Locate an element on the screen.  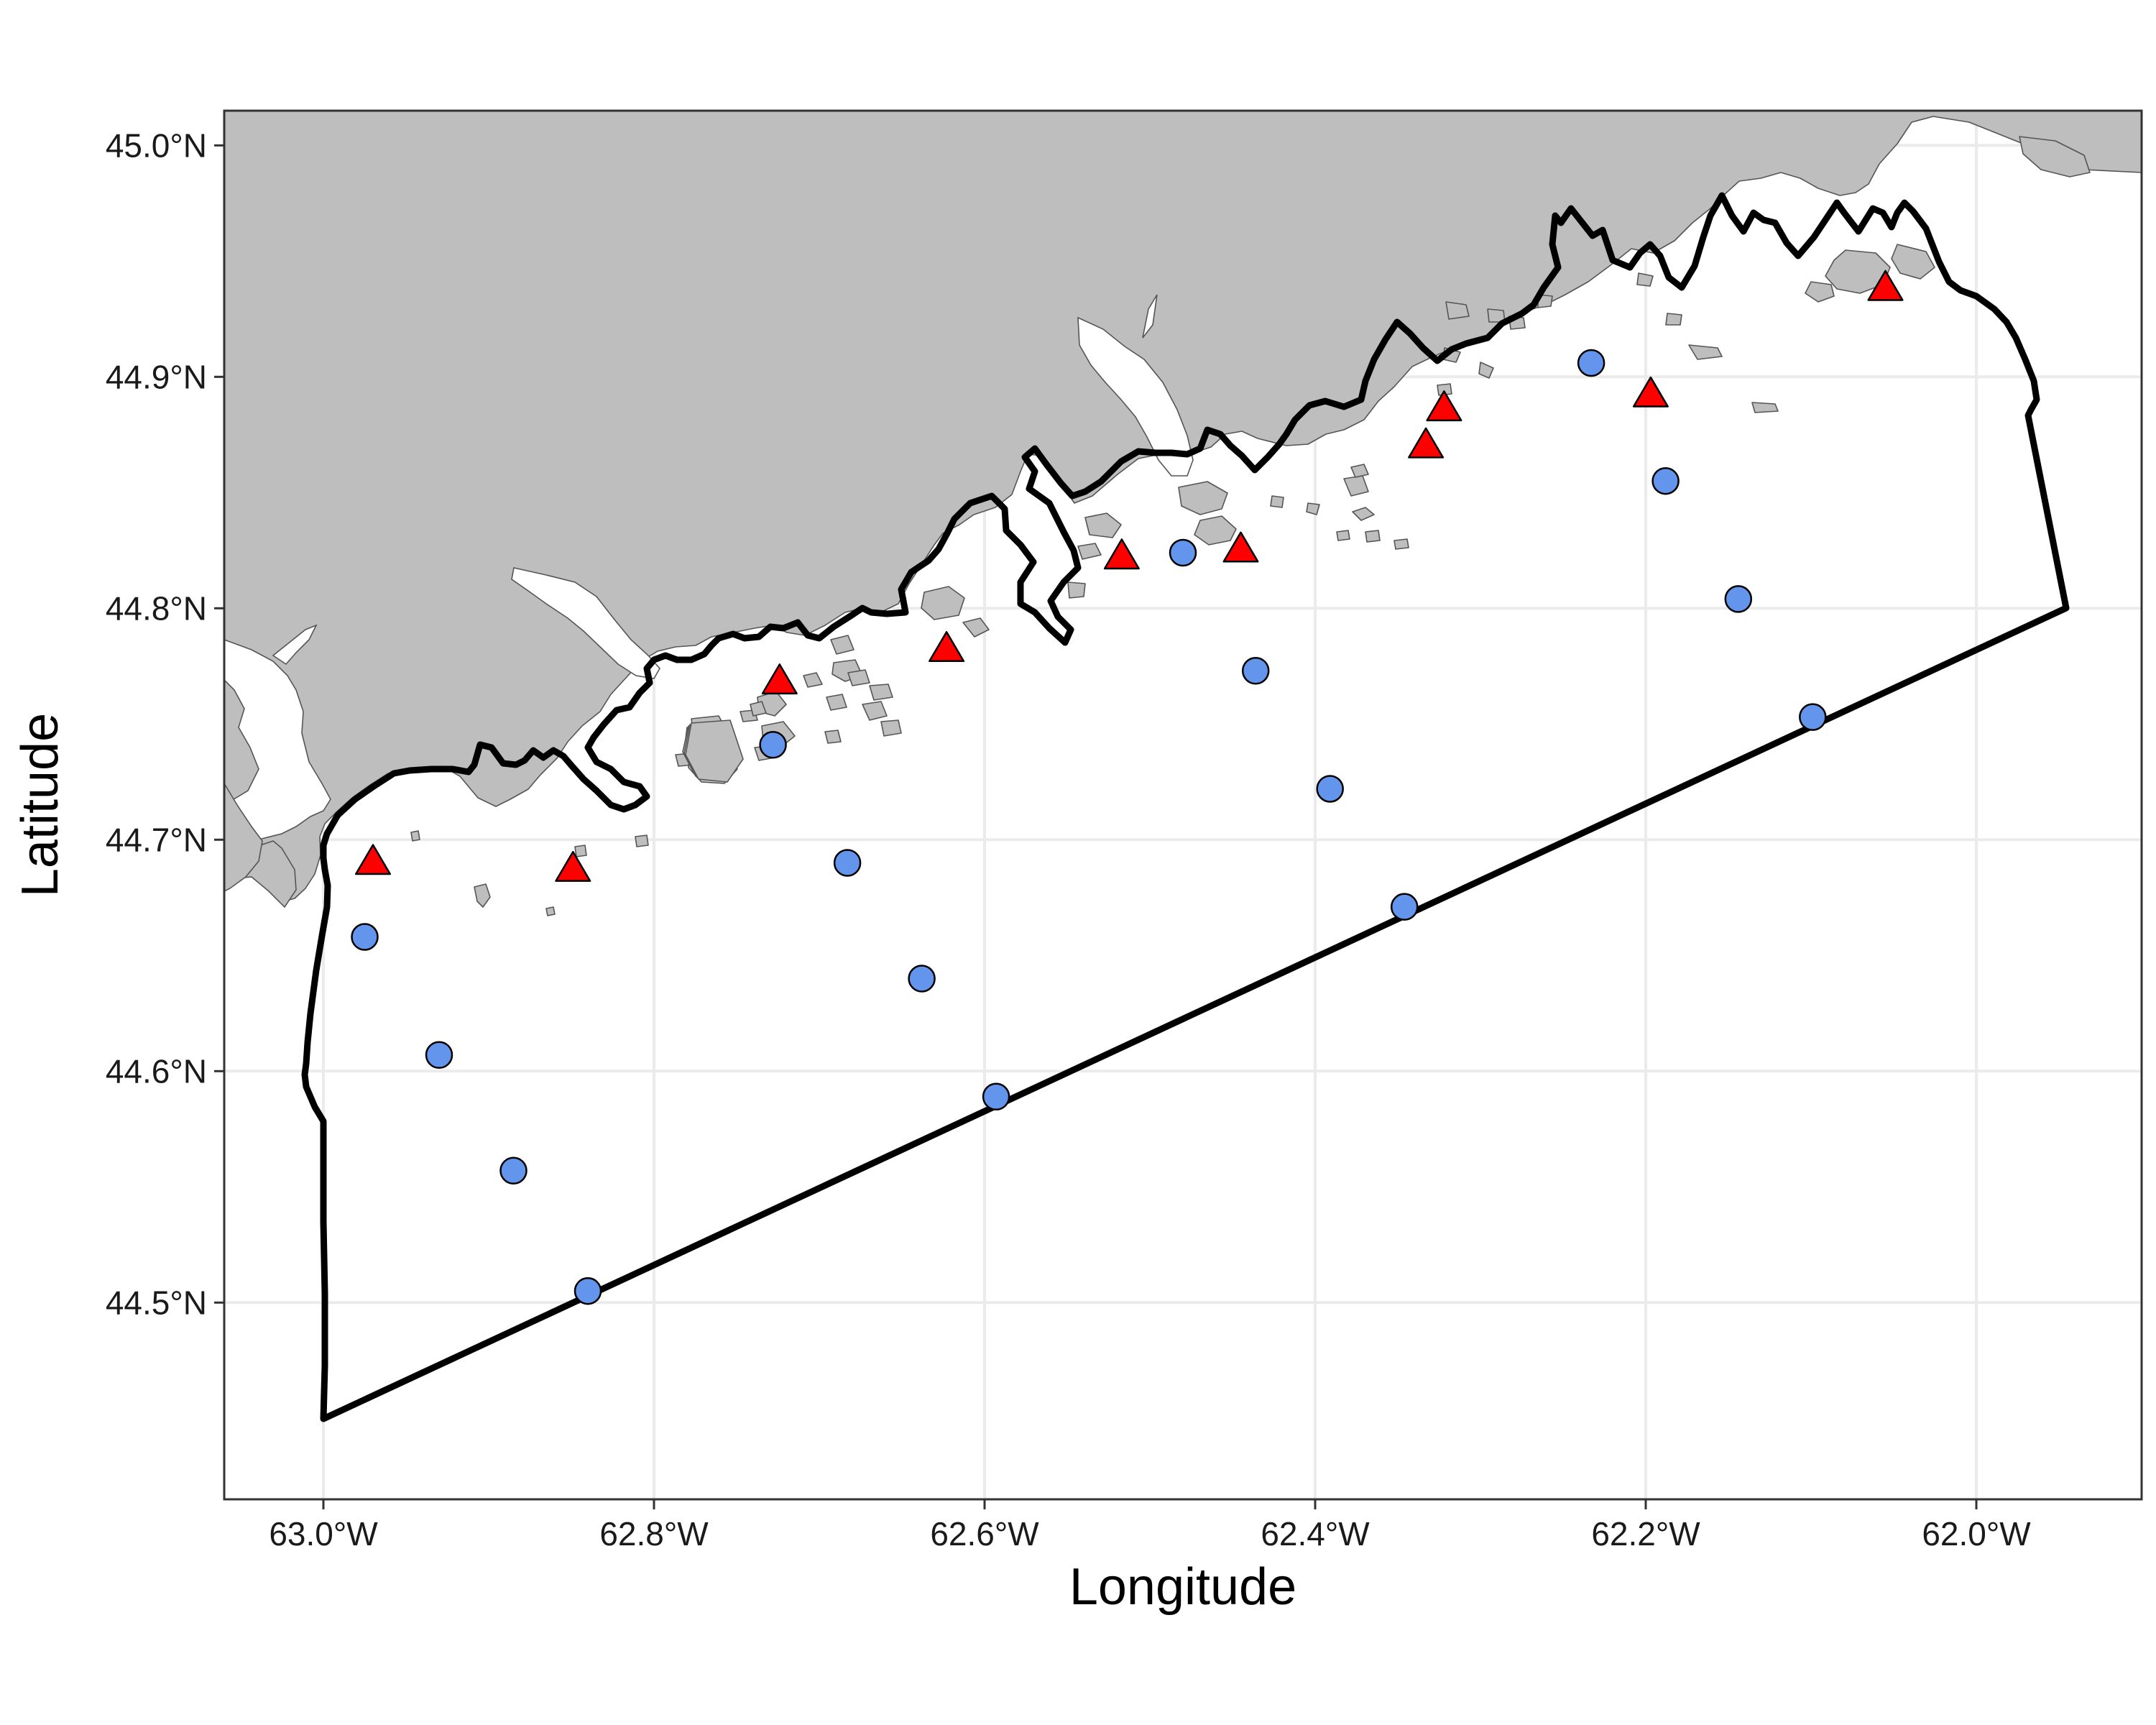
y-tick-label: 44.8°N is located at coordinates (157, 608).